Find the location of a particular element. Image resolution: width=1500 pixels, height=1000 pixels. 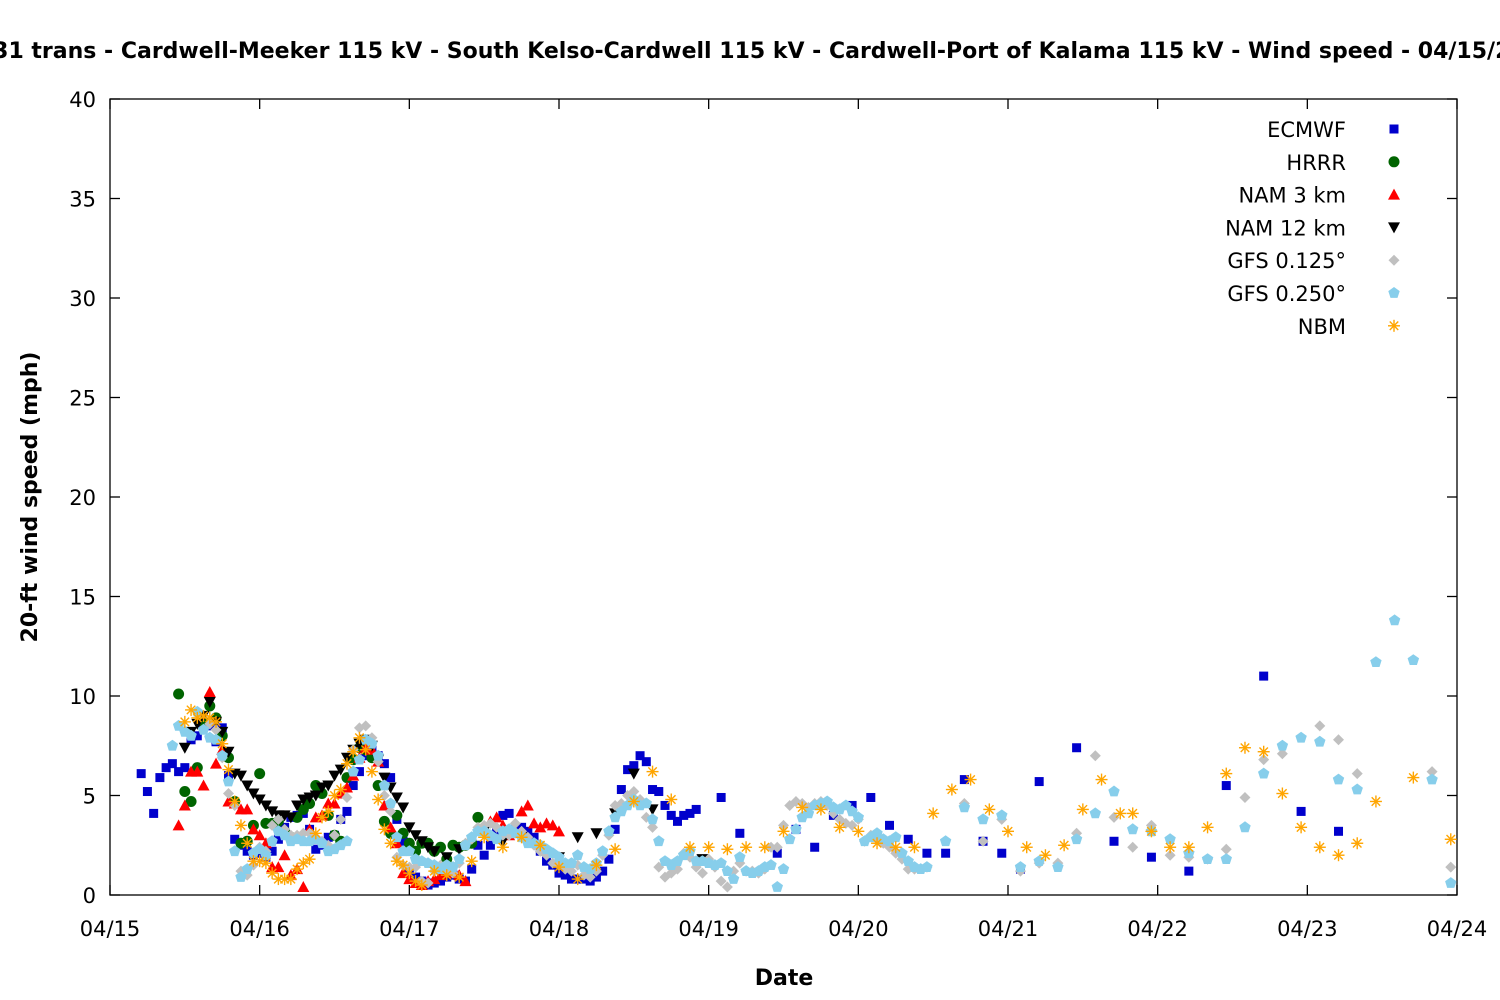

legend-label: NAM 12 km is located at coordinates (1285, 228).